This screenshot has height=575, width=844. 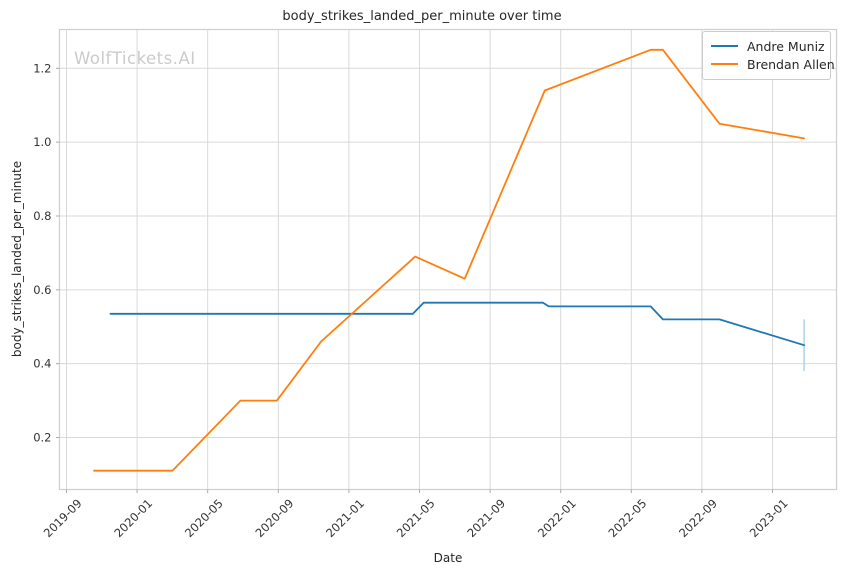 I want to click on legend-item-andre-muniz: Andre Muniz, so click(x=768, y=46).